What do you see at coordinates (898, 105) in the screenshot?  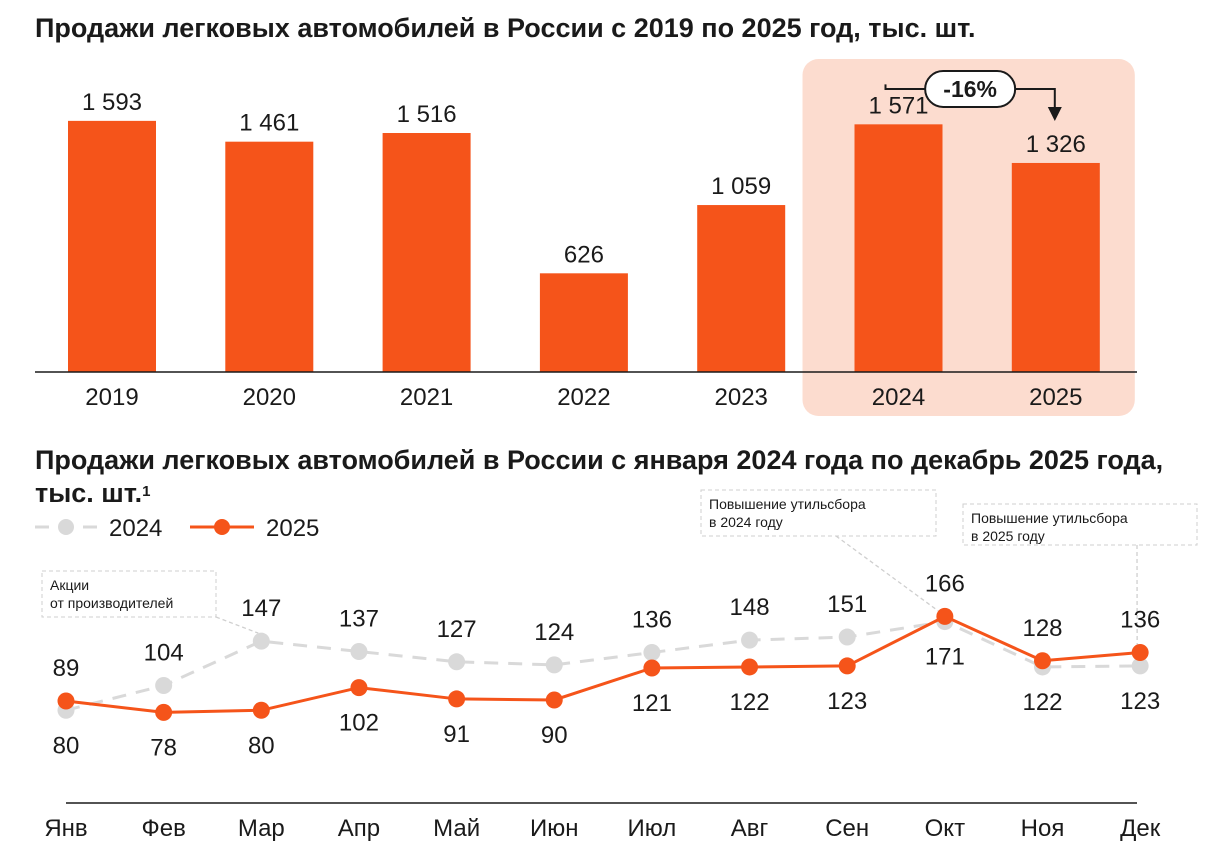 I see `bar-value-label-2024: 1 571` at bounding box center [898, 105].